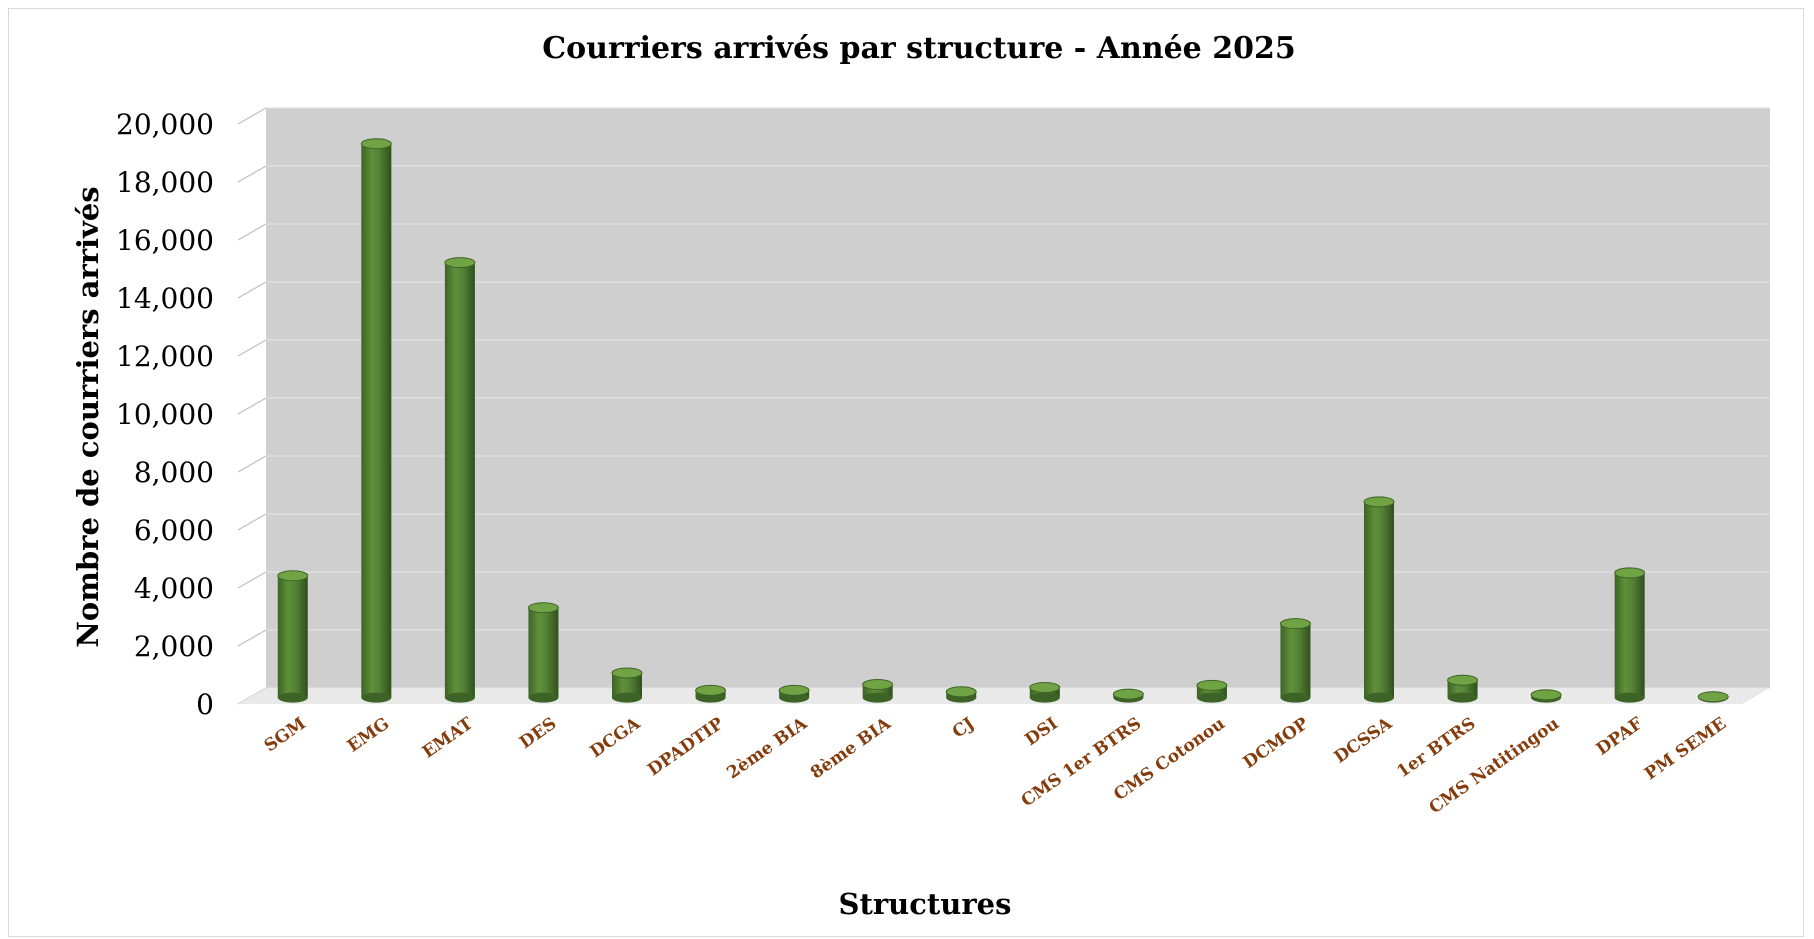 The height and width of the screenshot is (939, 1814). What do you see at coordinates (538, 733) in the screenshot?
I see `x-tick-label: DES` at bounding box center [538, 733].